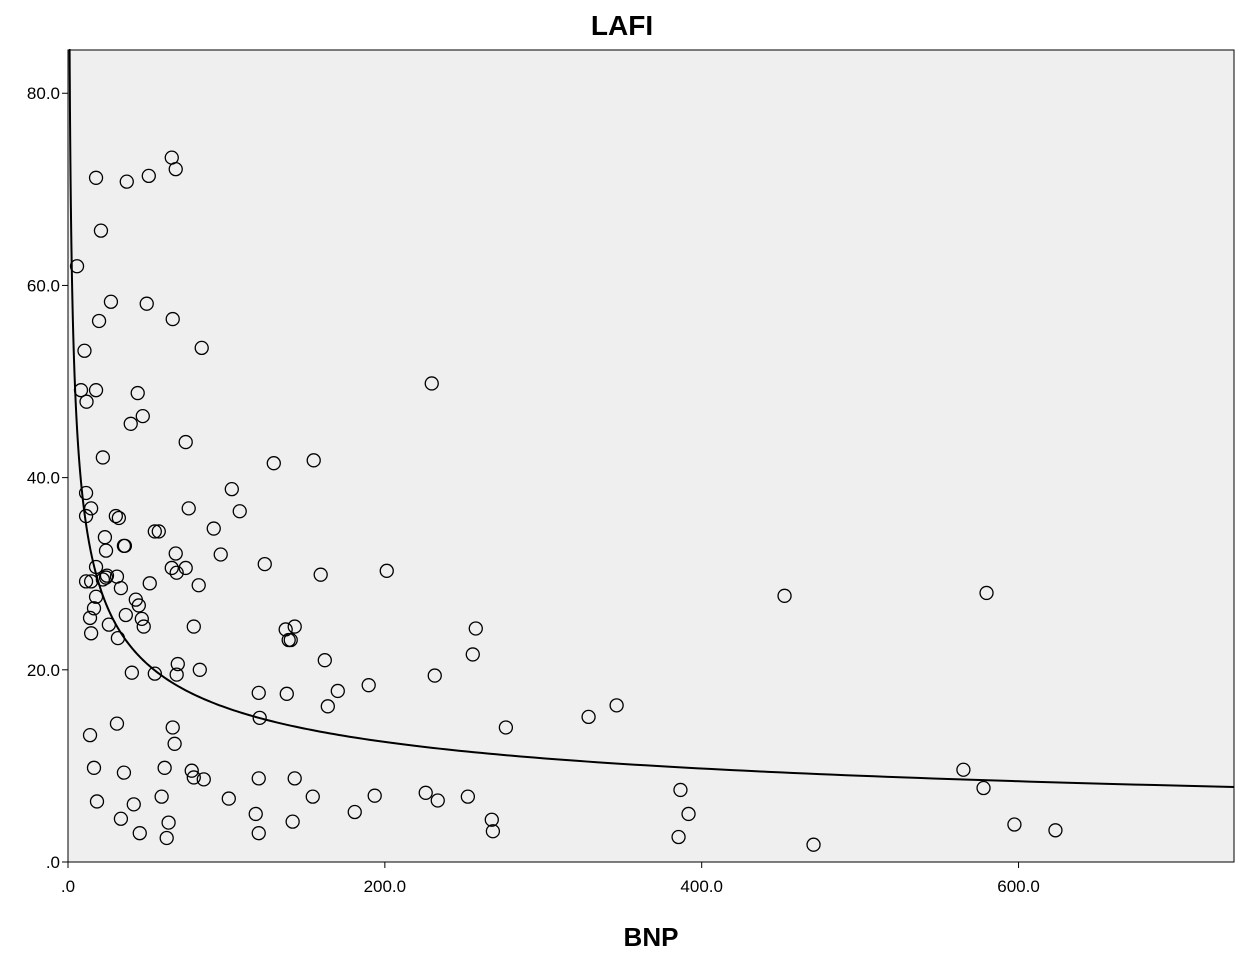 Image resolution: width=1236 pixels, height=955 pixels. What do you see at coordinates (701, 886) in the screenshot?
I see `x-tick-label: 400.0` at bounding box center [701, 886].